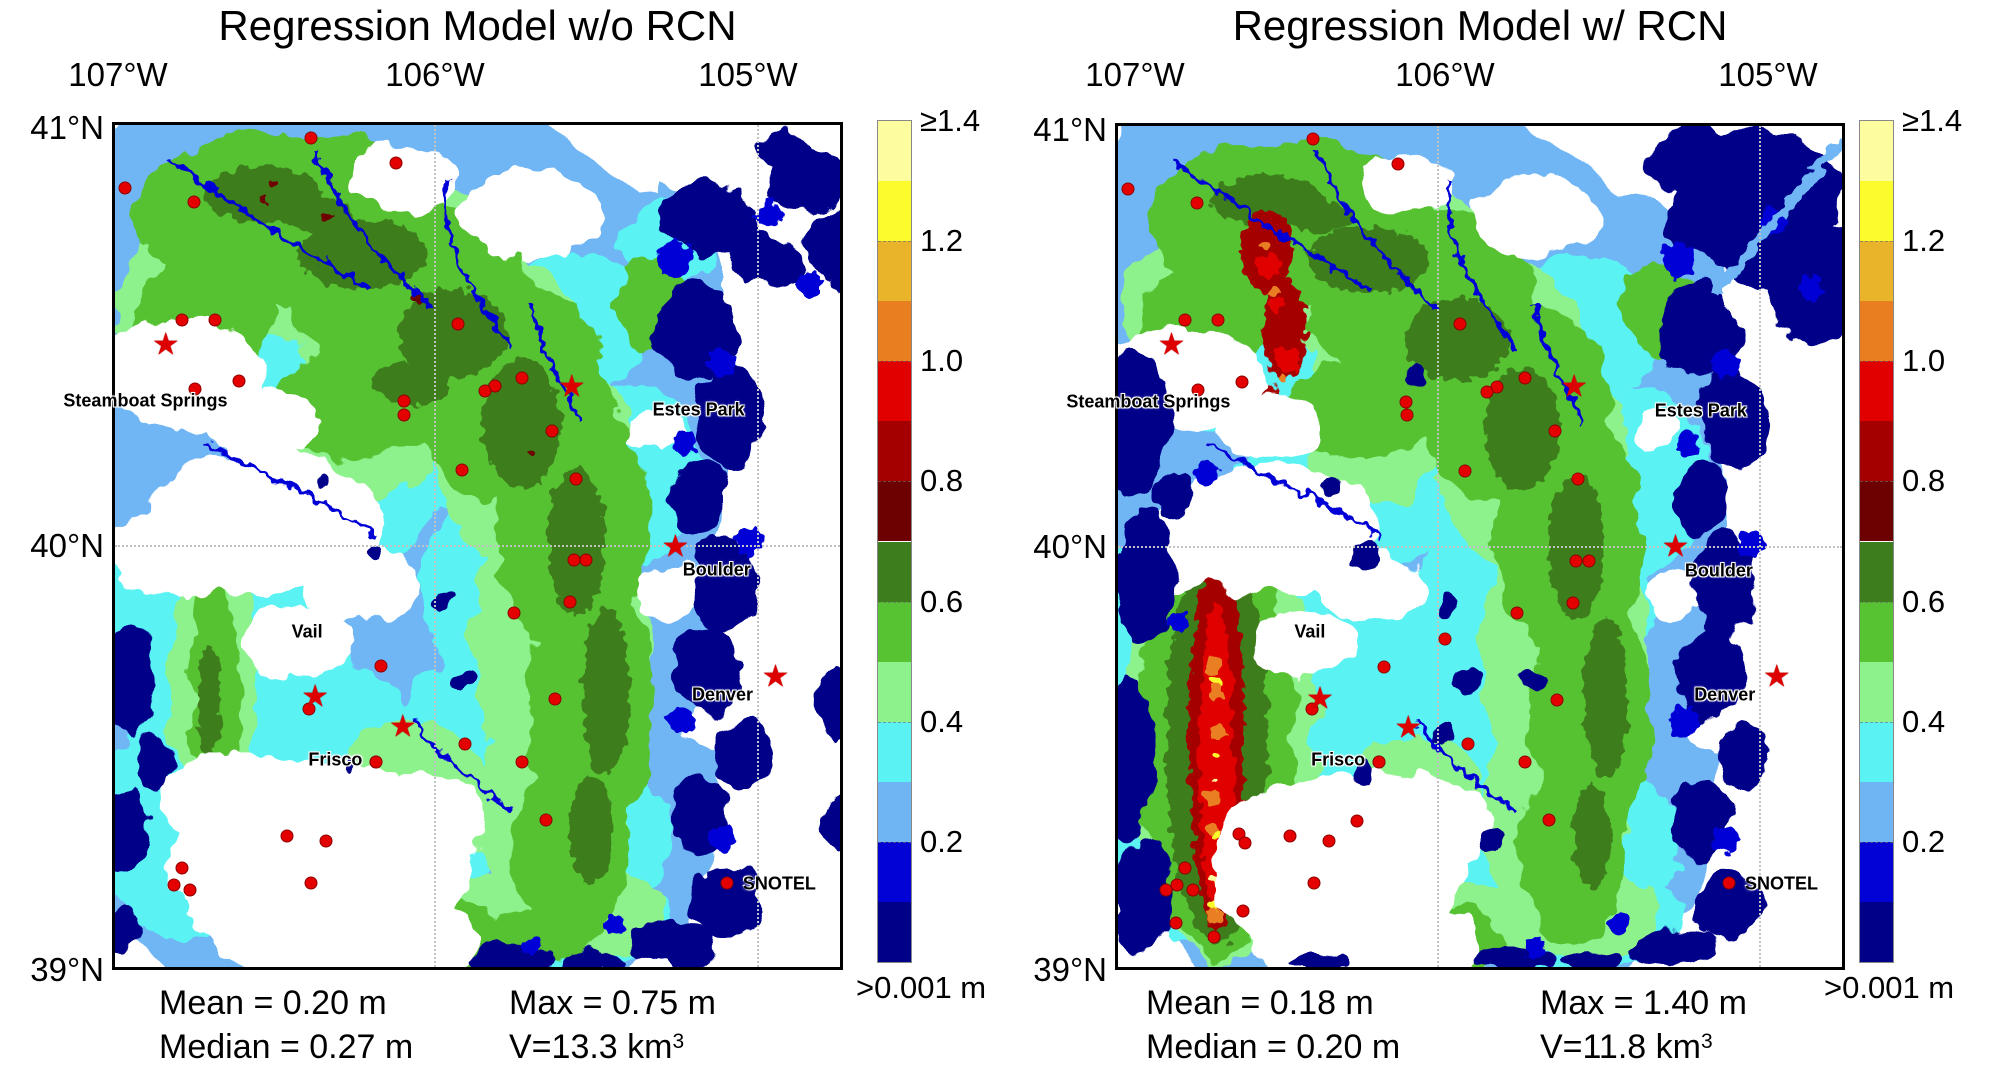 This screenshot has width=2007, height=1092. Describe the element at coordinates (1273, 1047) in the screenshot. I see `right-stat-median: Median = 0.20 m` at that location.